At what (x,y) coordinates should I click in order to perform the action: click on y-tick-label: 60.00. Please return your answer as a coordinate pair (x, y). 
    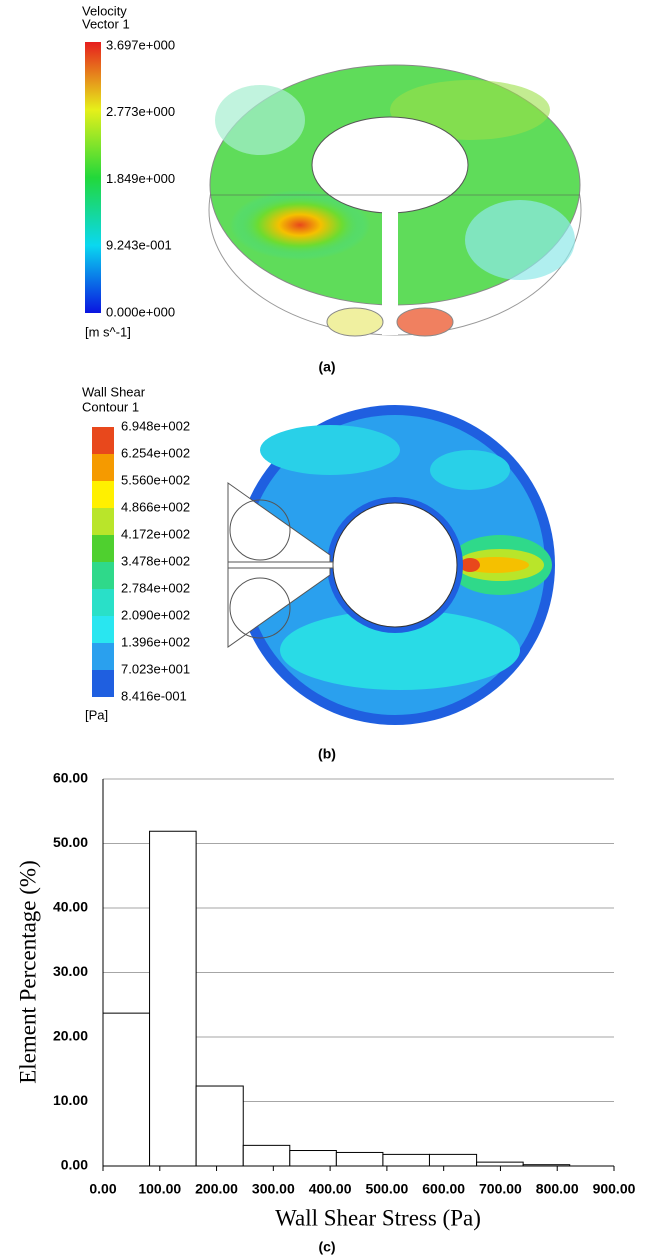
    Looking at the image, I should click on (70, 778).